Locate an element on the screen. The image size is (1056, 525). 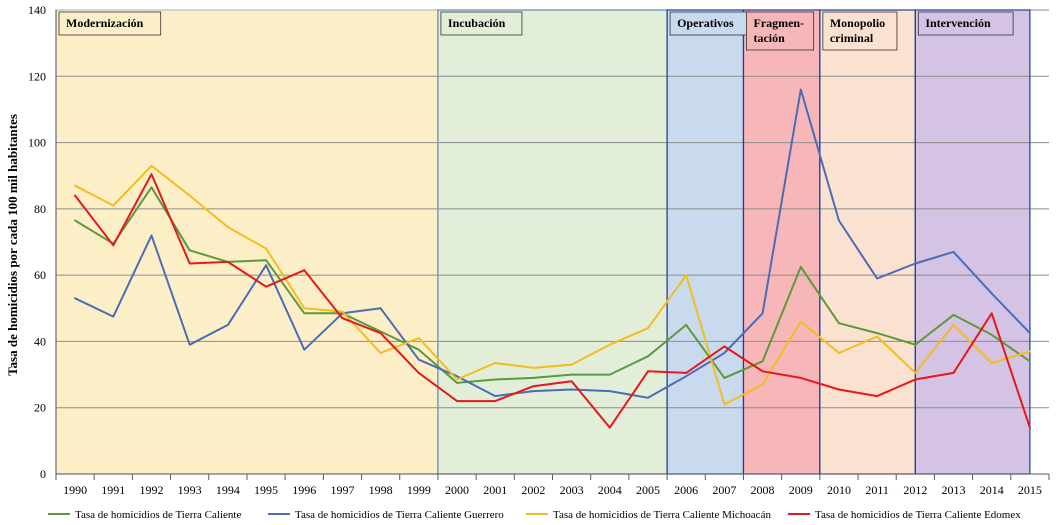
x-tick-label: 2012 is located at coordinates (915, 490).